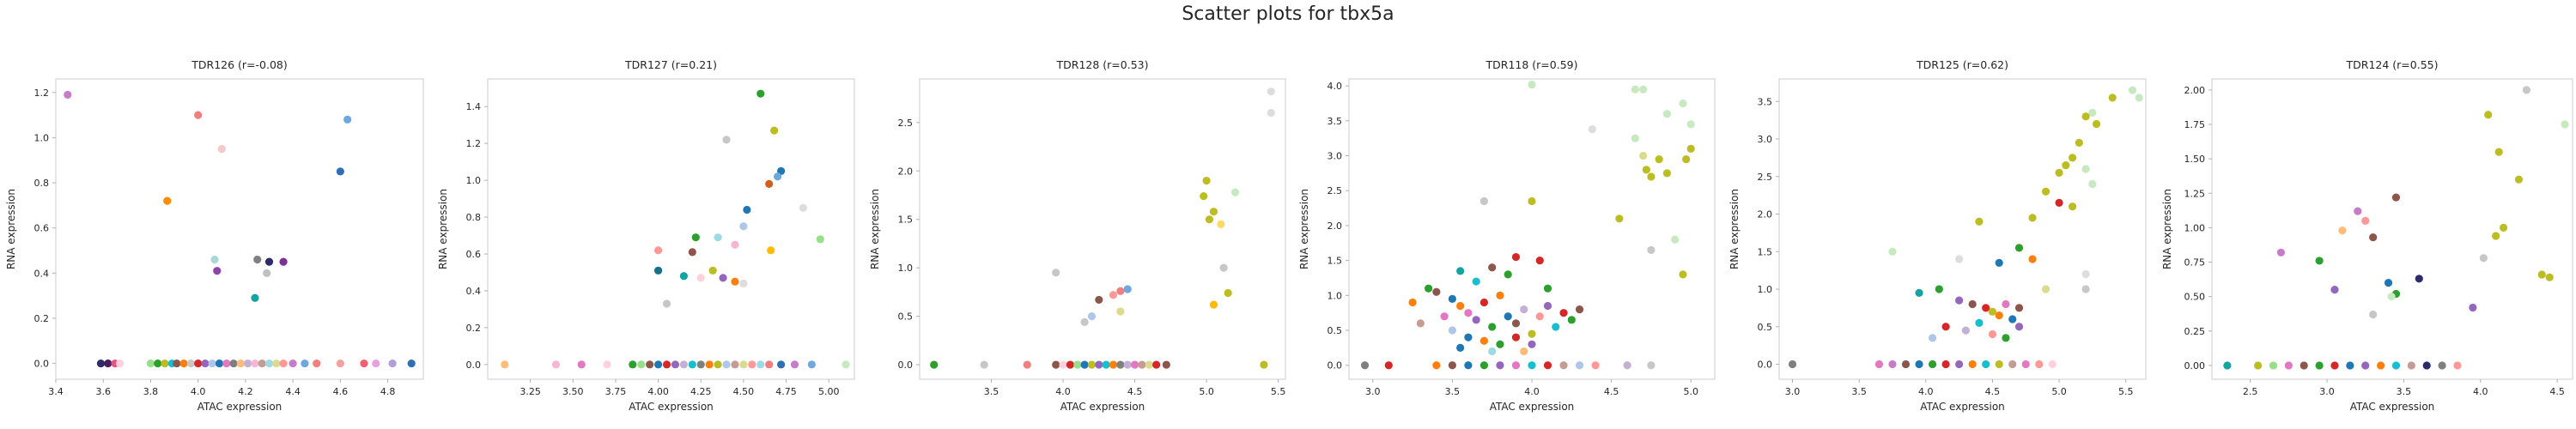 Image resolution: width=2576 pixels, height=429 pixels. Describe the element at coordinates (530, 391) in the screenshot. I see `x-tick-label: 3.25` at that location.